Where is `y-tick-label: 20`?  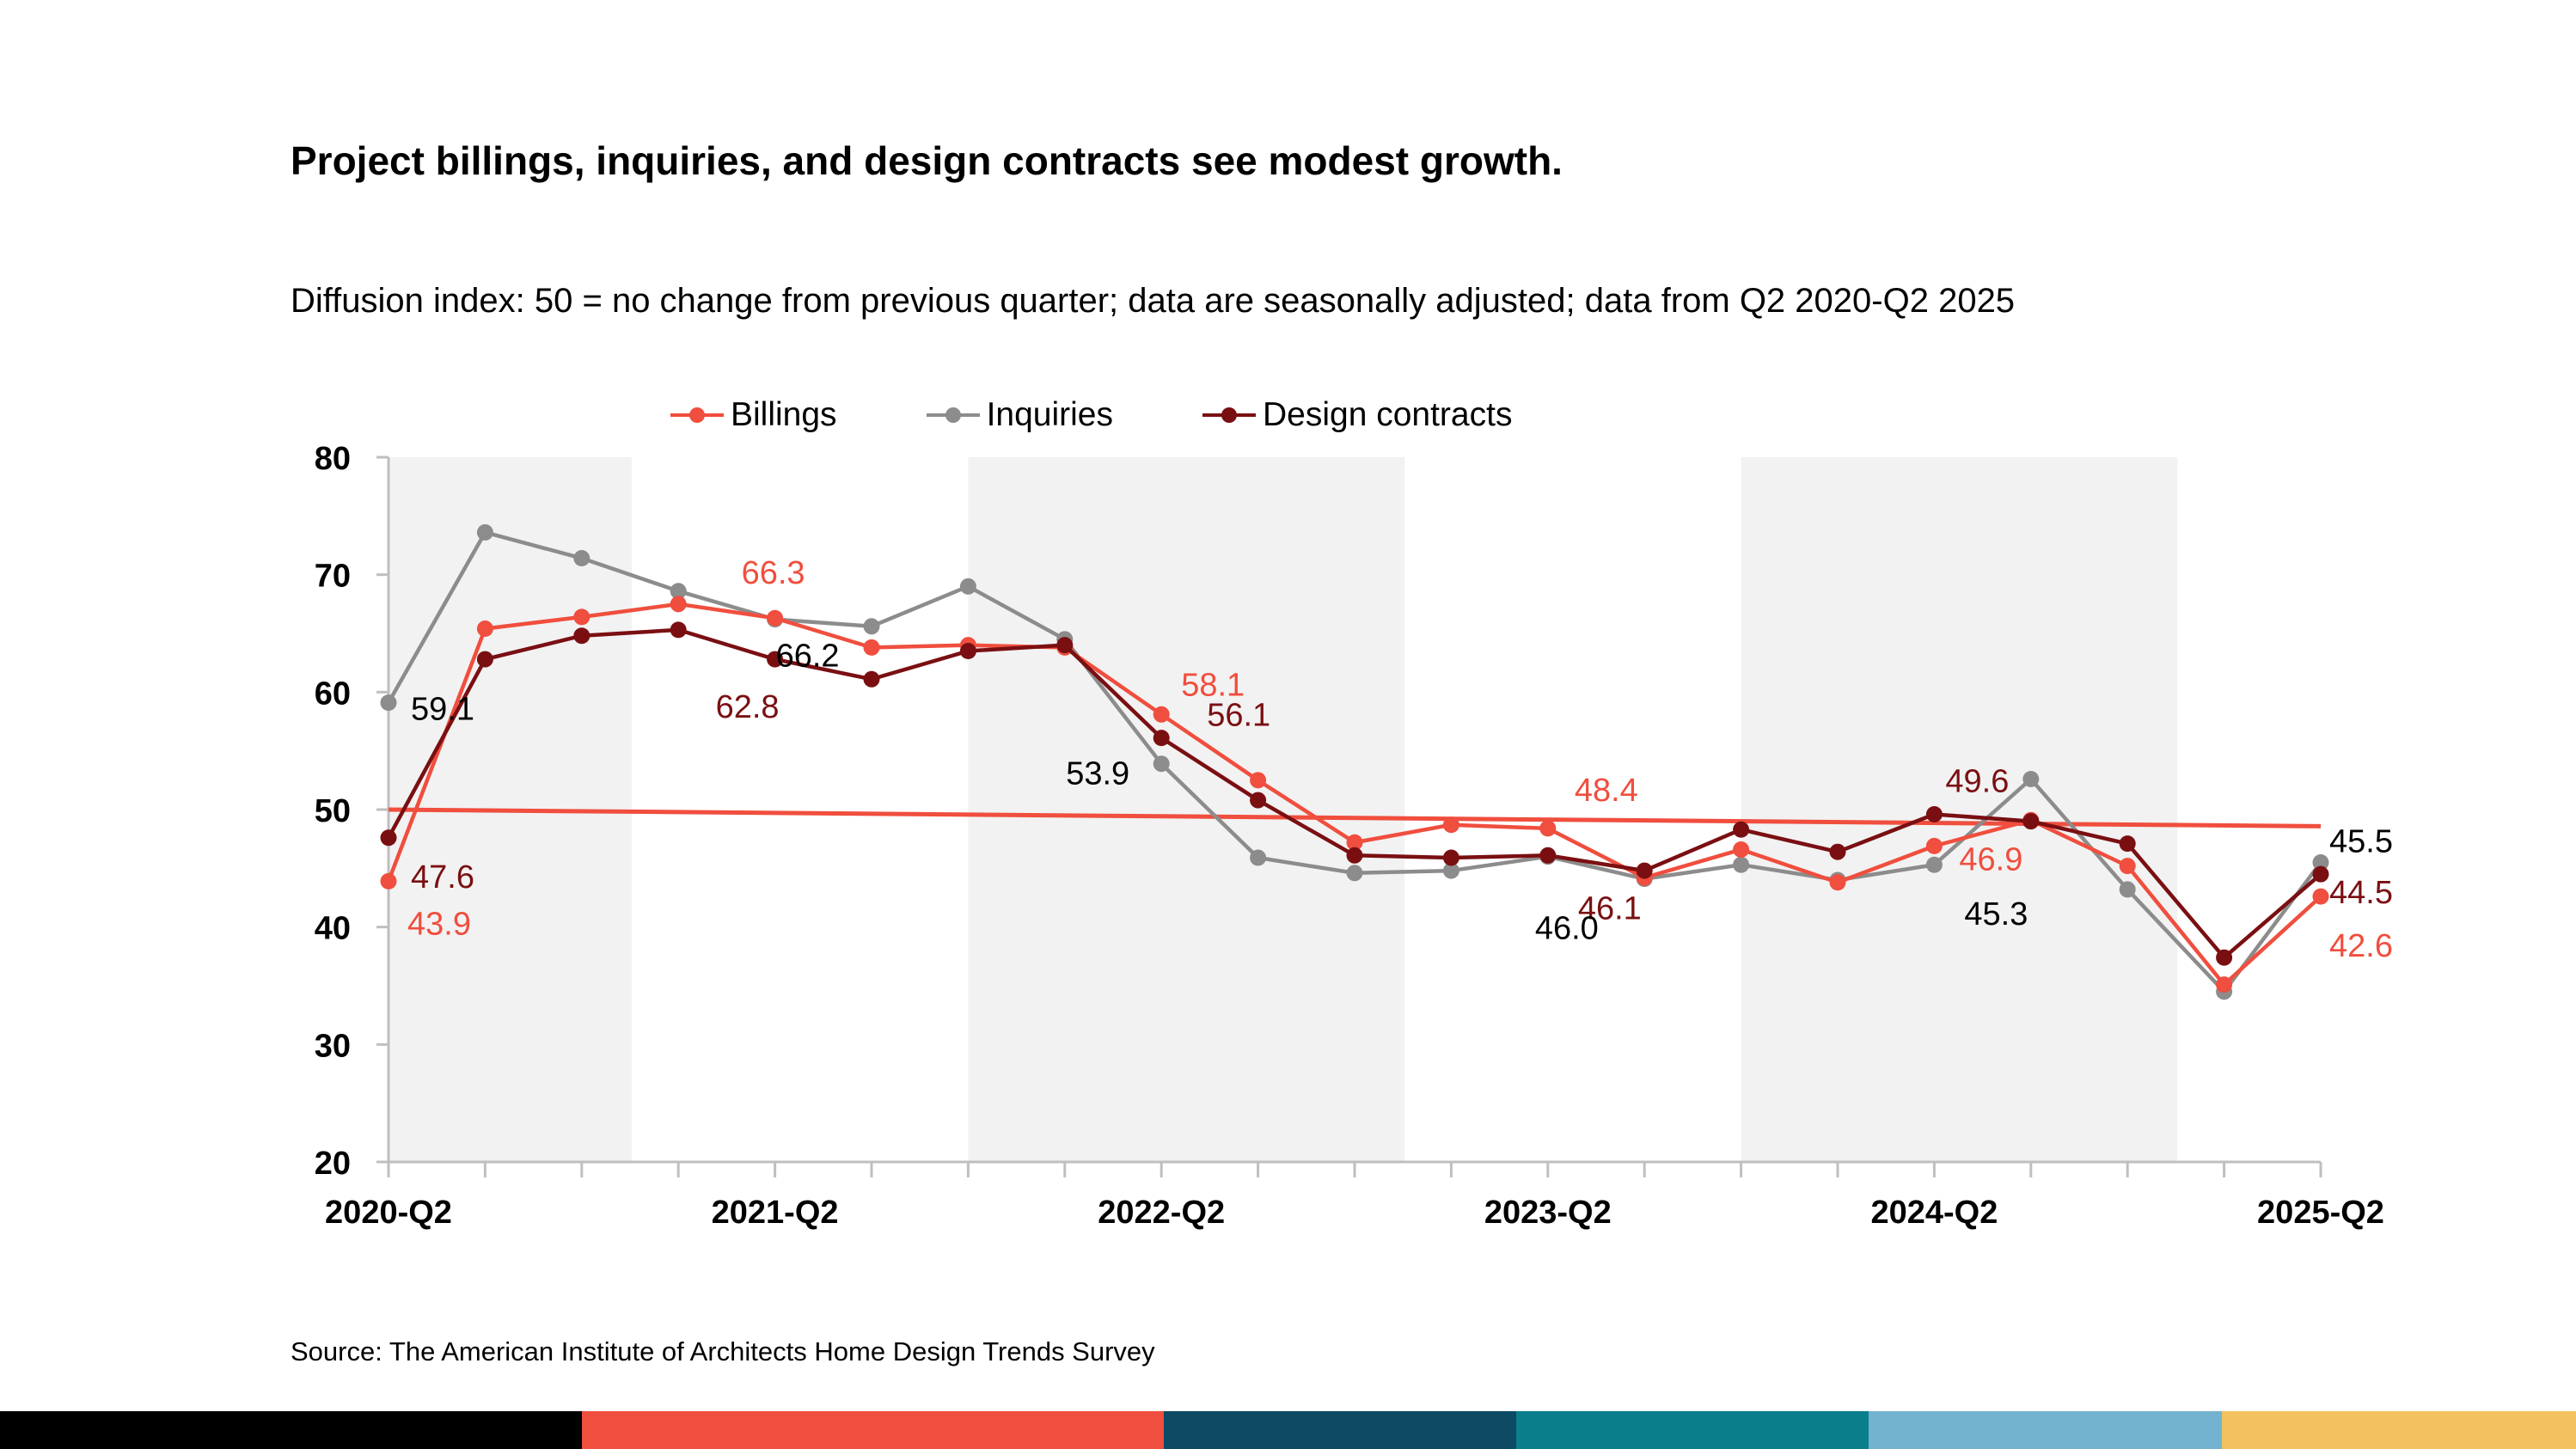 y-tick-label: 20 is located at coordinates (333, 1164).